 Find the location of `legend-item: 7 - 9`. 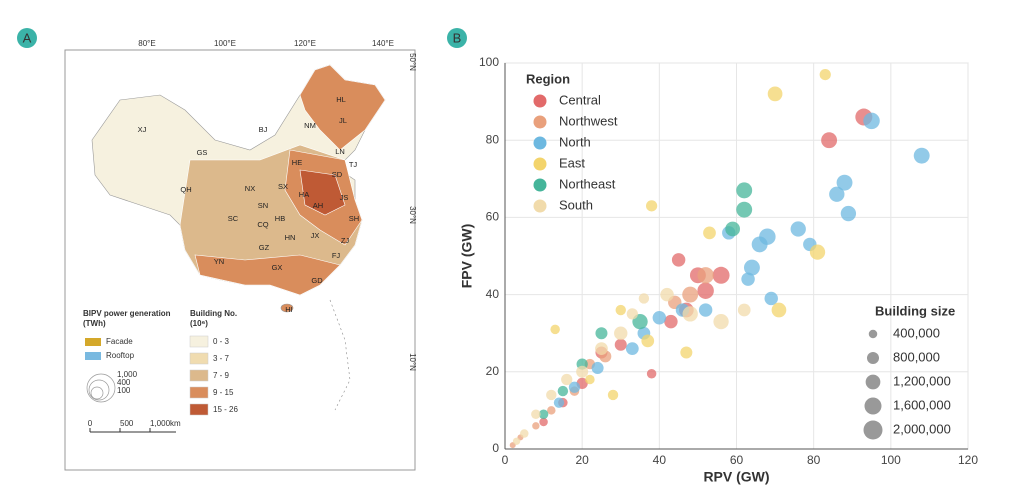

legend-item: 7 - 9 is located at coordinates (221, 375).